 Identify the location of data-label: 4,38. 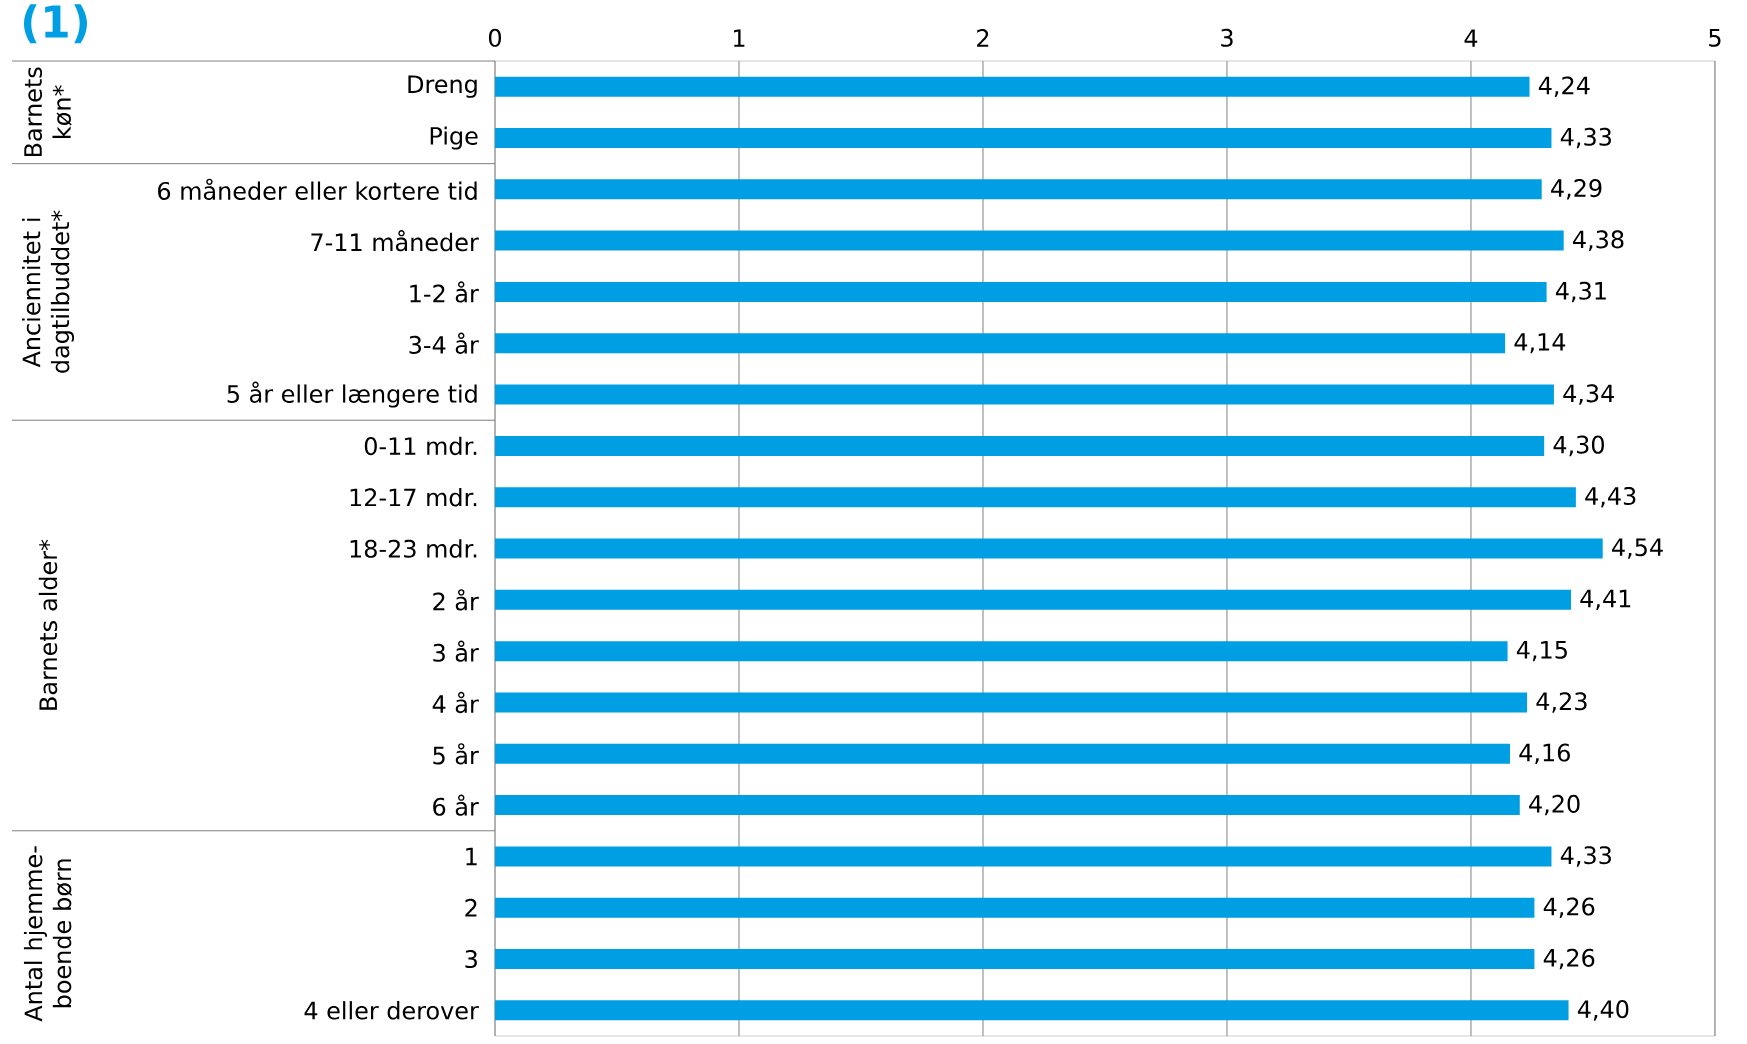
(1598, 240).